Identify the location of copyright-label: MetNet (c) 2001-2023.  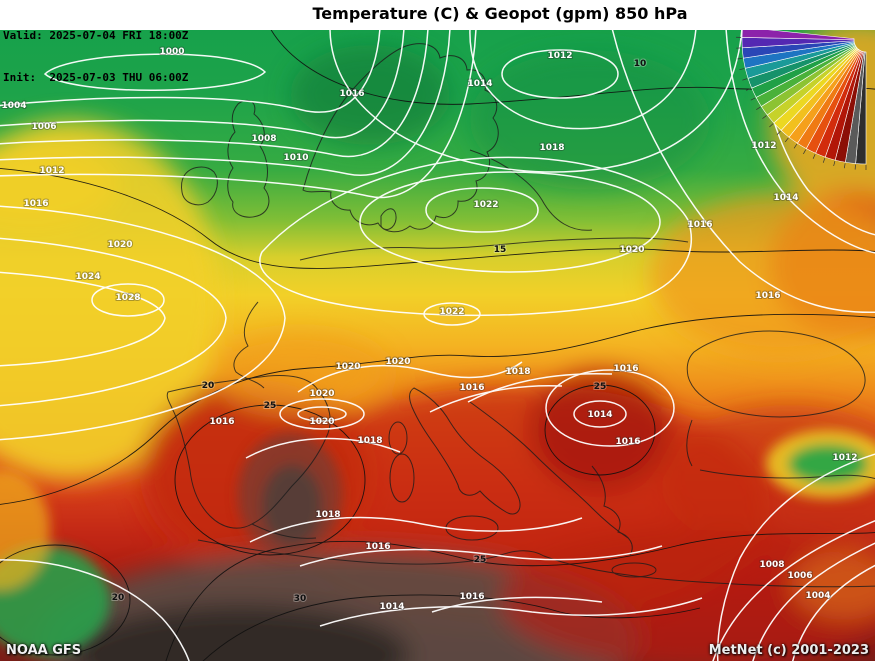
(788, 650).